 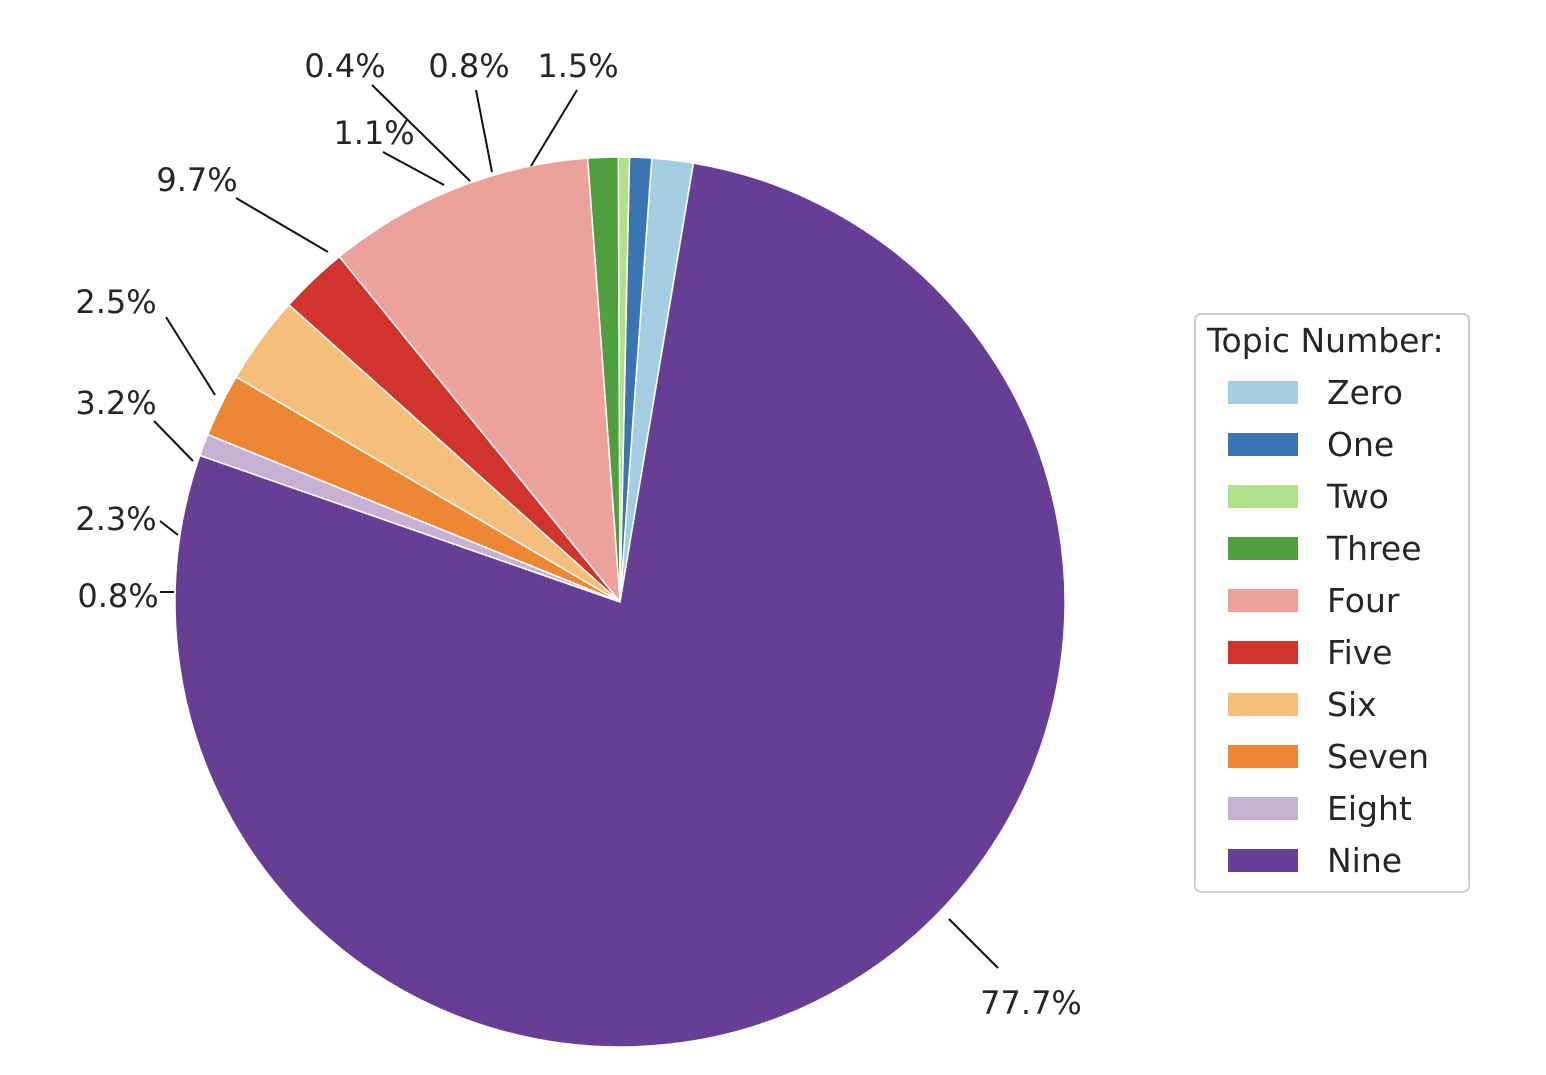 What do you see at coordinates (115, 403) in the screenshot?
I see `pct-label-six: 3.2%` at bounding box center [115, 403].